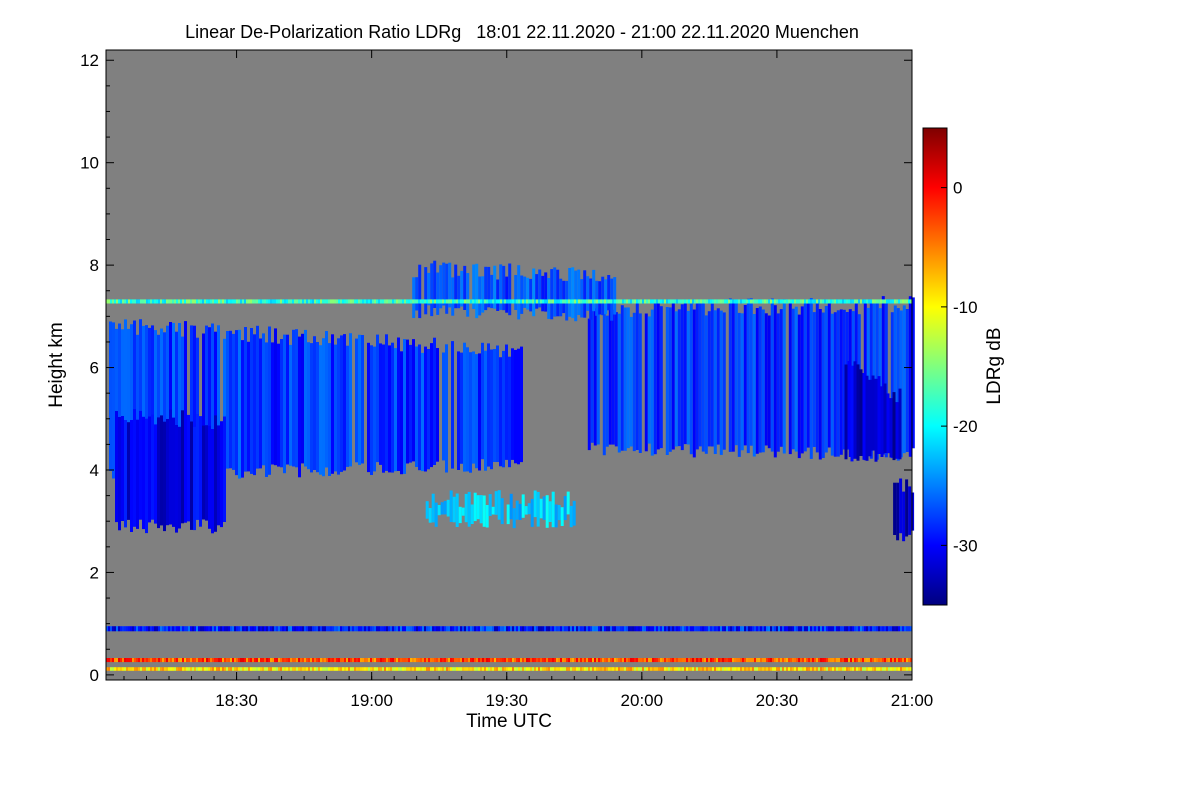  Describe the element at coordinates (506, 700) in the screenshot. I see `x-tick-label: 19:30` at that location.